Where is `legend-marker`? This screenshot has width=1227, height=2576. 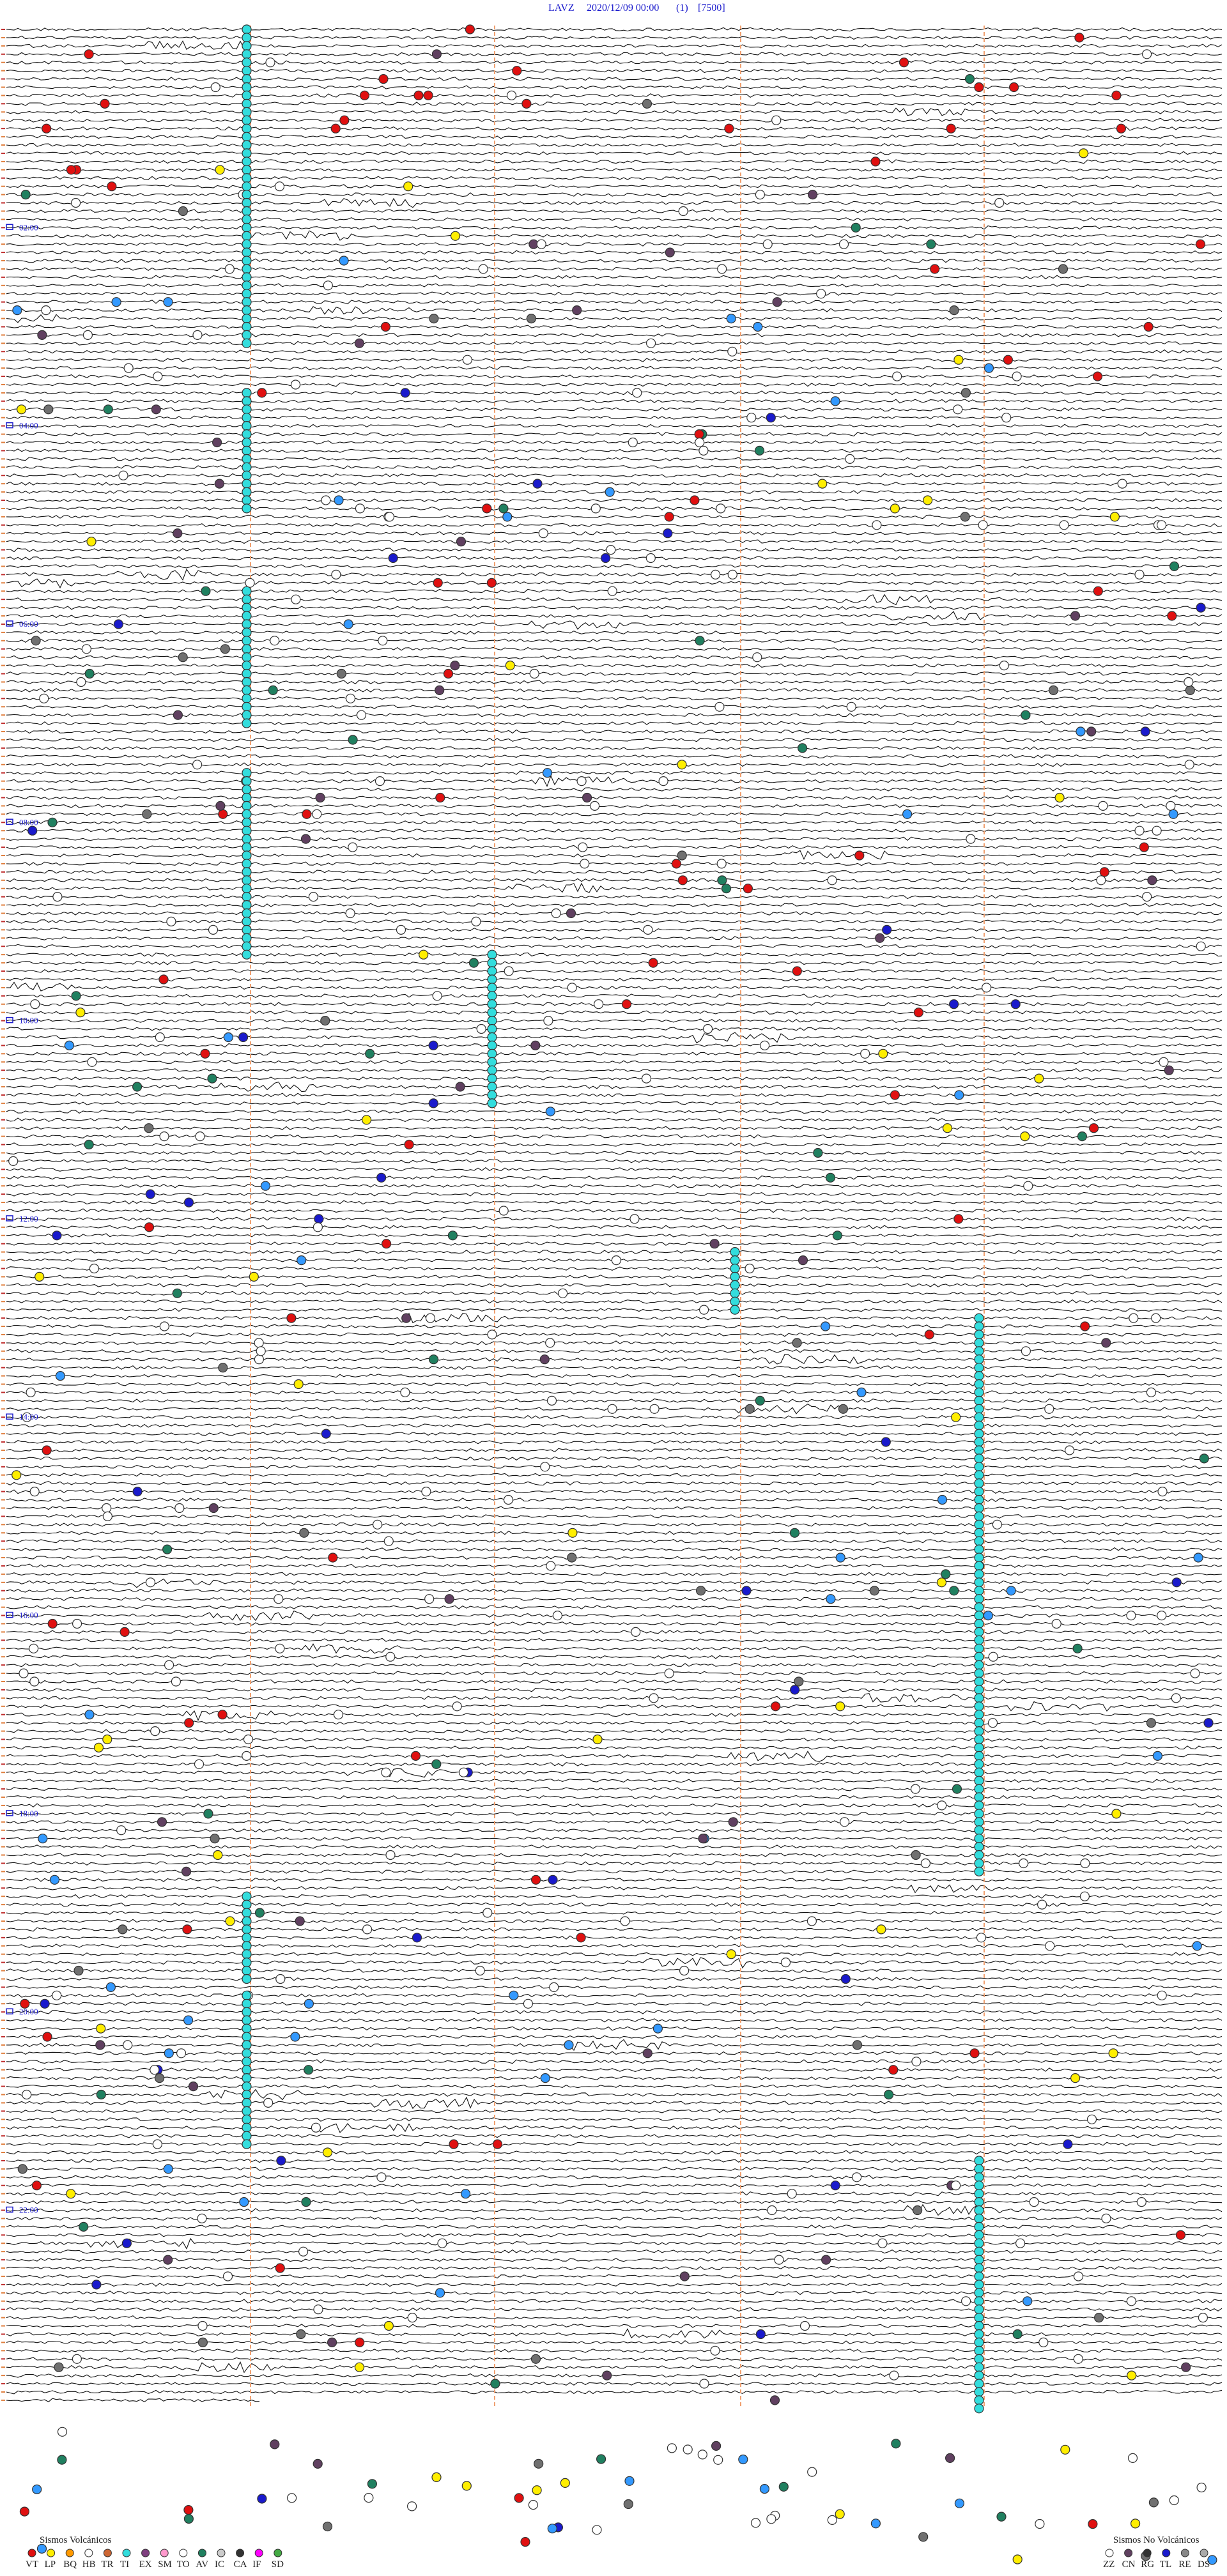
legend-marker is located at coordinates (1204, 2553).